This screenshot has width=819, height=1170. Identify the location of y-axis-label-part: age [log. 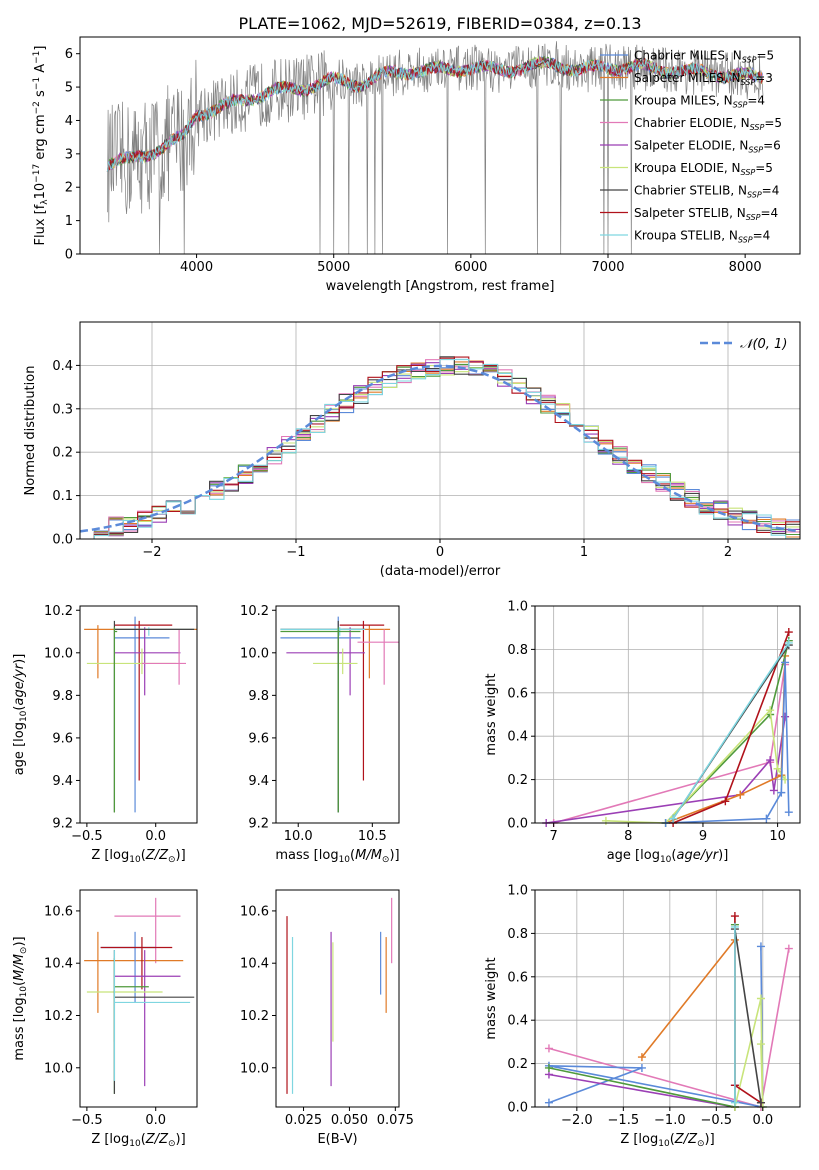
(19, 748).